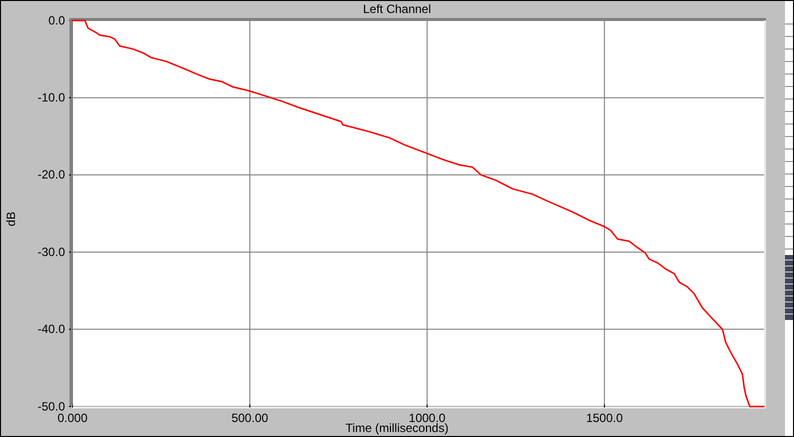 Image resolution: width=794 pixels, height=437 pixels. What do you see at coordinates (57, 20) in the screenshot?
I see `y-tick-label: 0.0` at bounding box center [57, 20].